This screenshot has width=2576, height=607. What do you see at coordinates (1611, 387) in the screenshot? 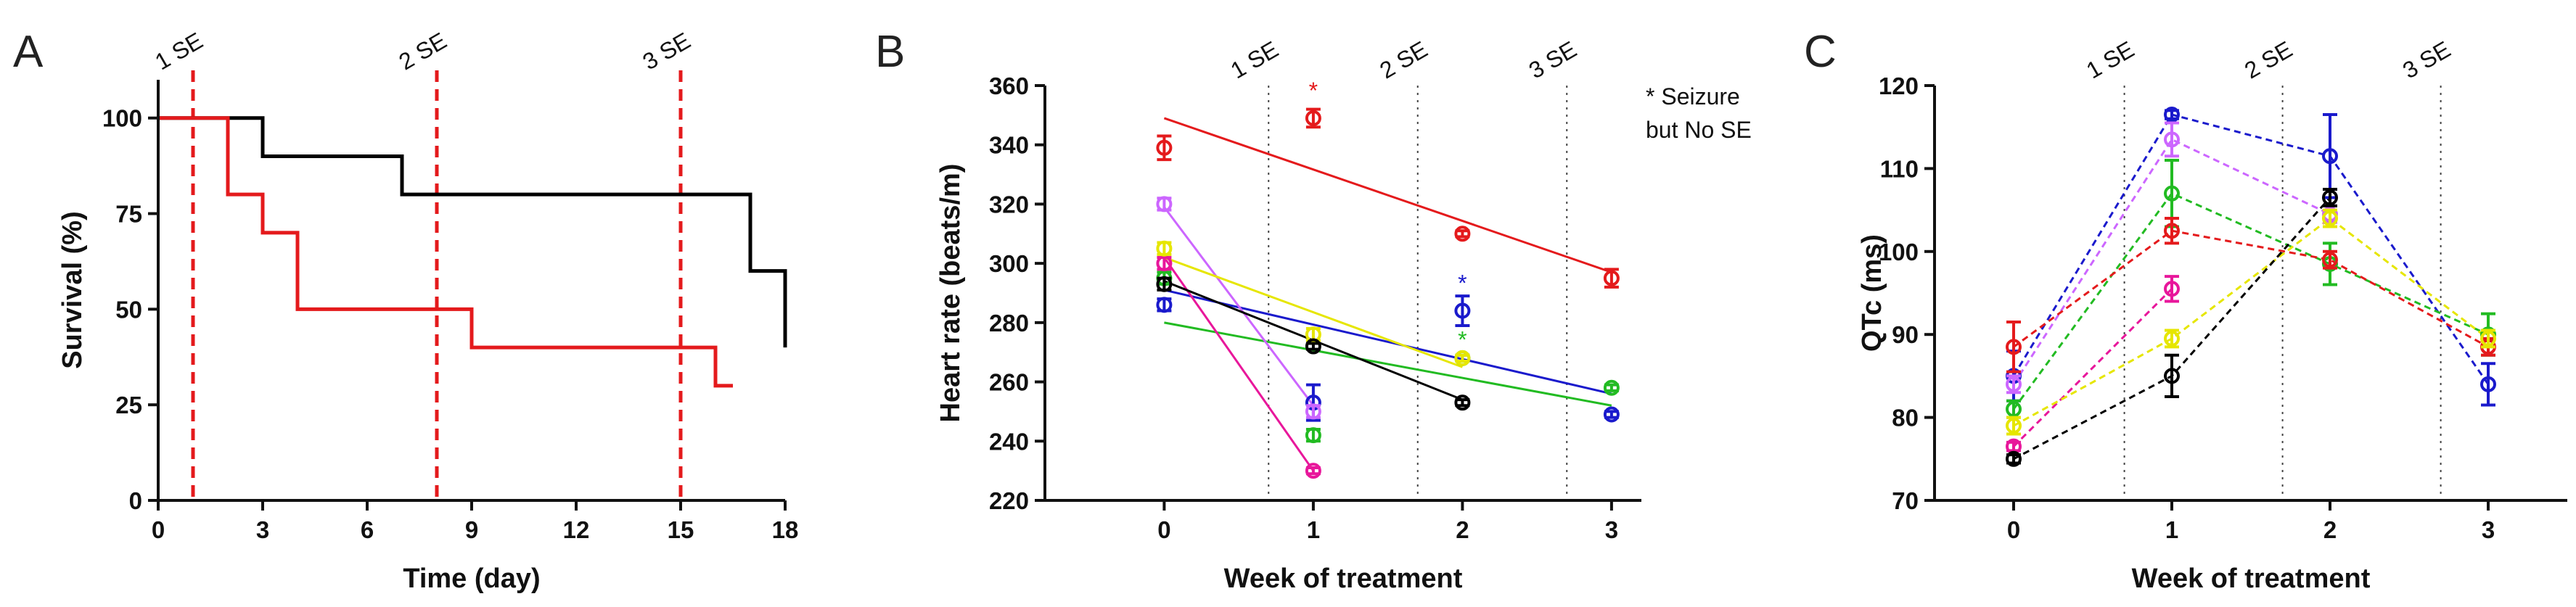
I see `panel-b-point-green` at bounding box center [1611, 387].